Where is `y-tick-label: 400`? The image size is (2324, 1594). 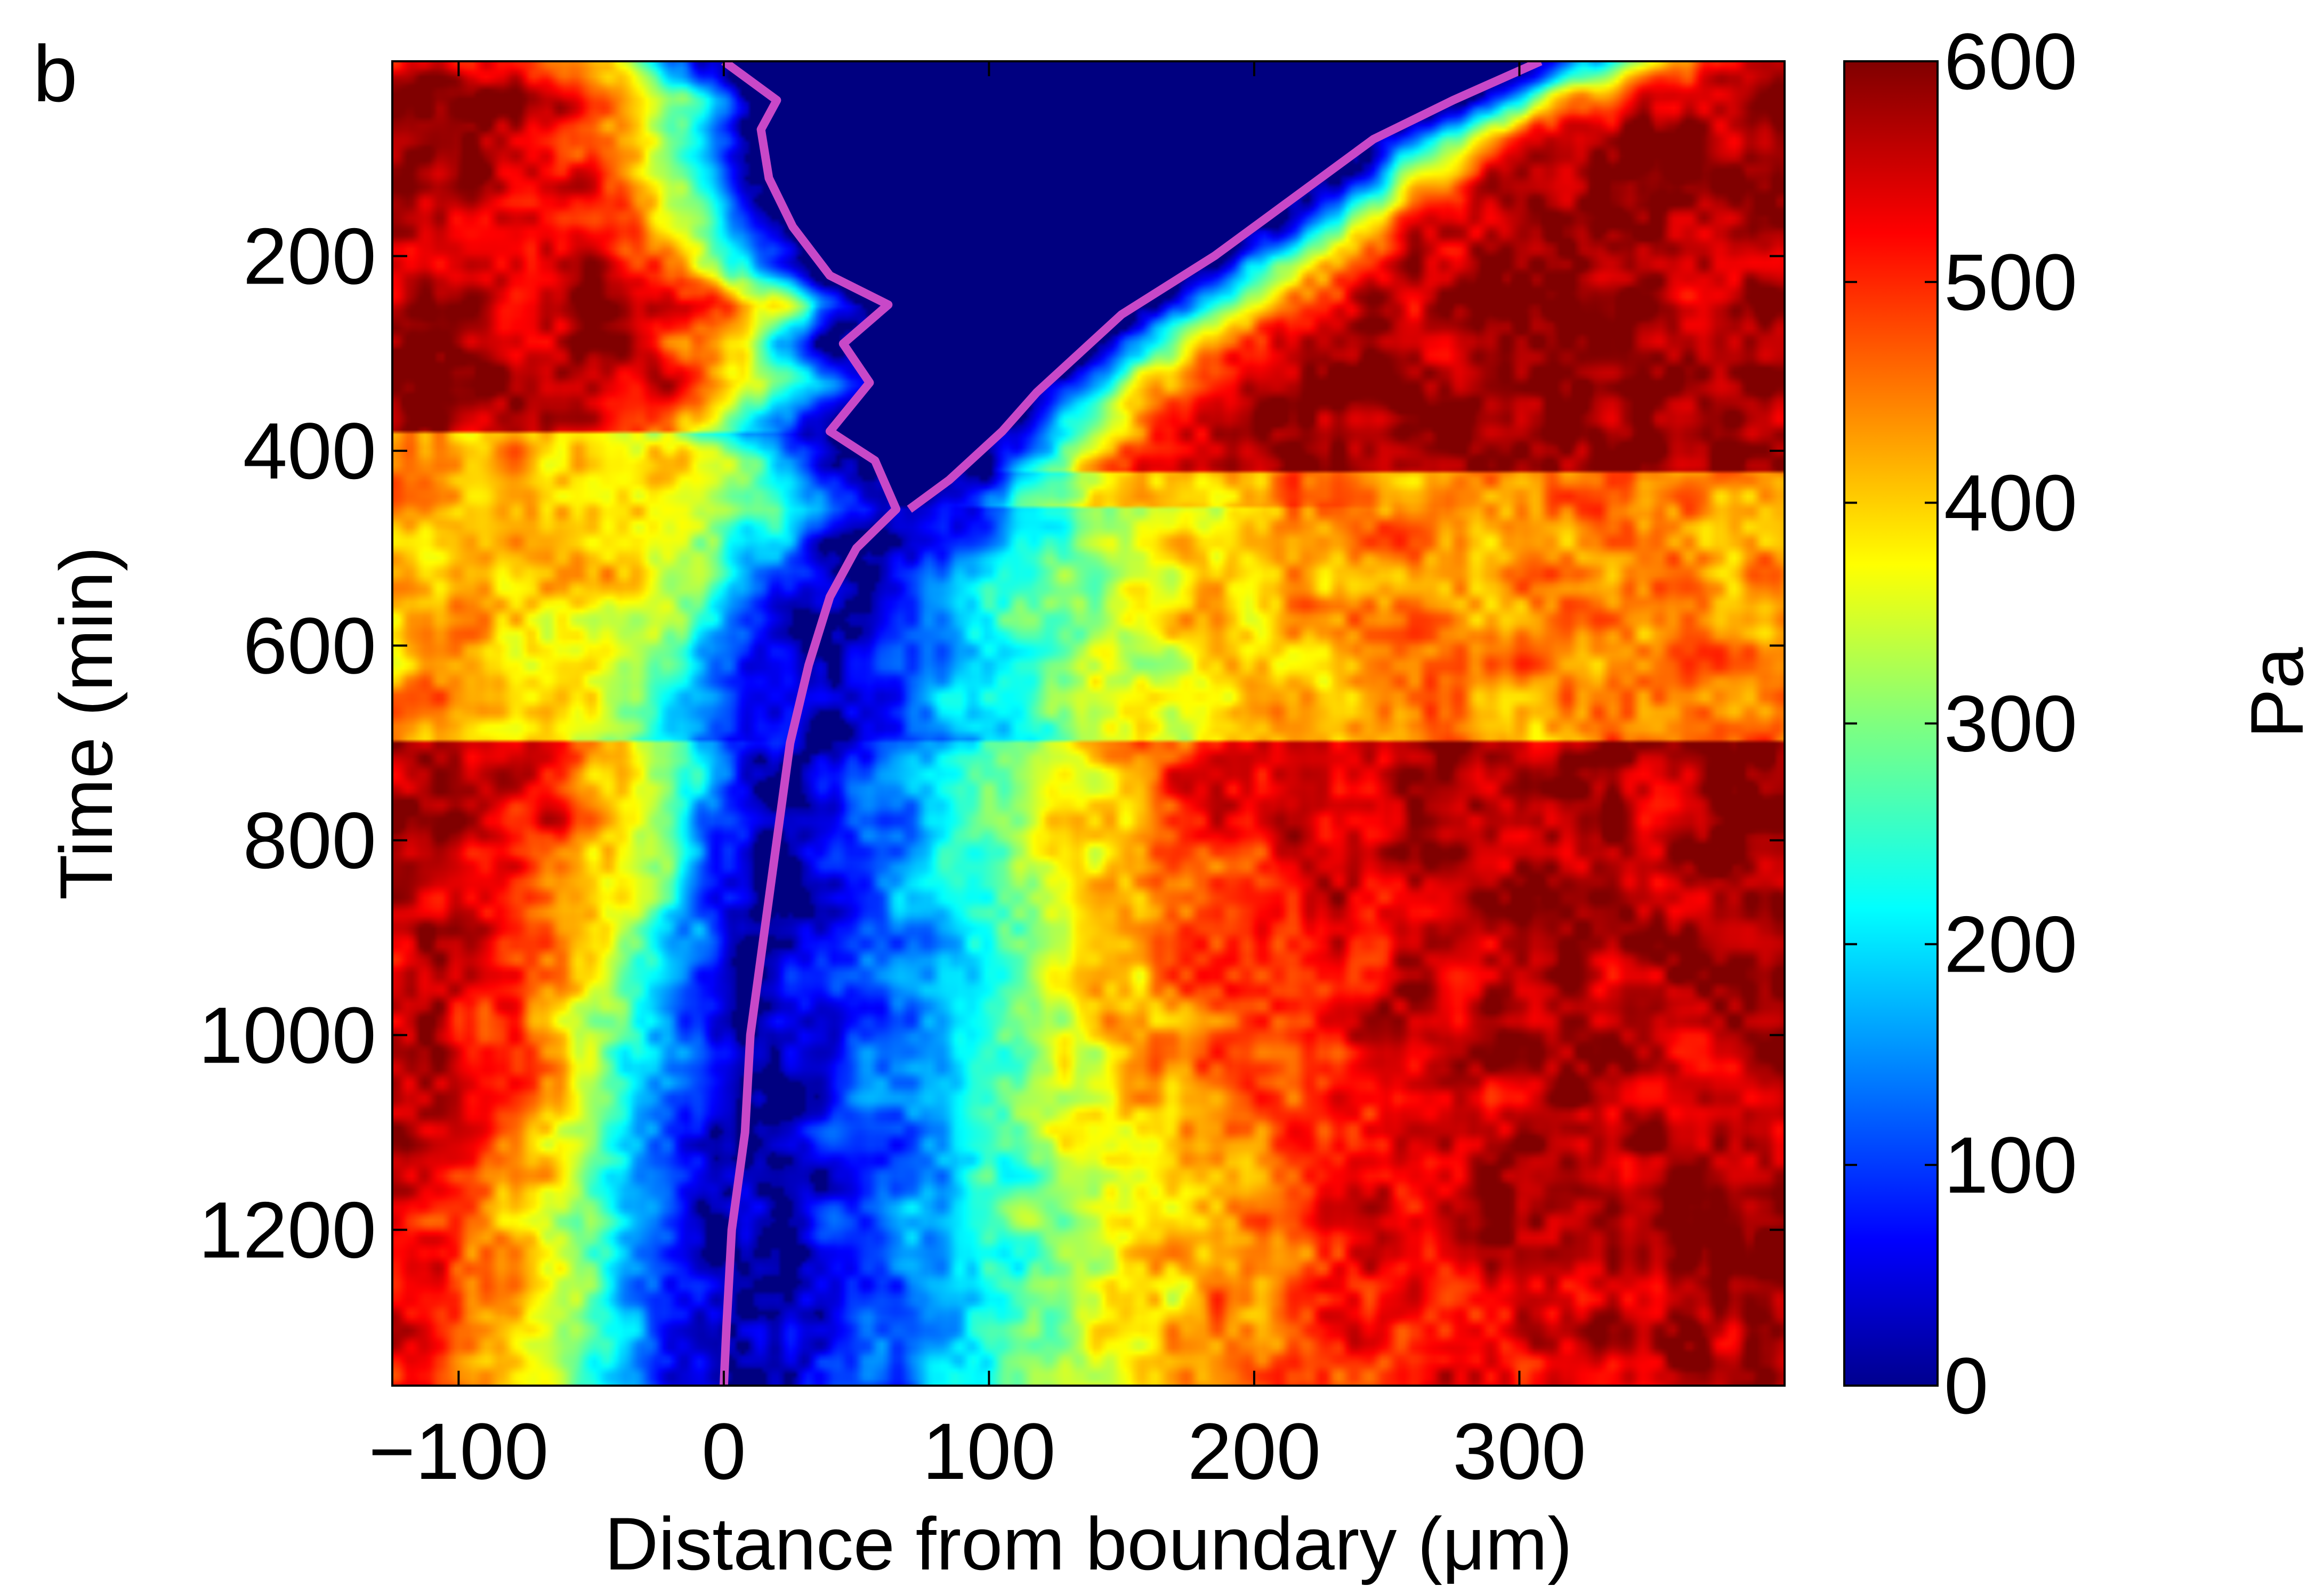 y-tick-label: 400 is located at coordinates (309, 451).